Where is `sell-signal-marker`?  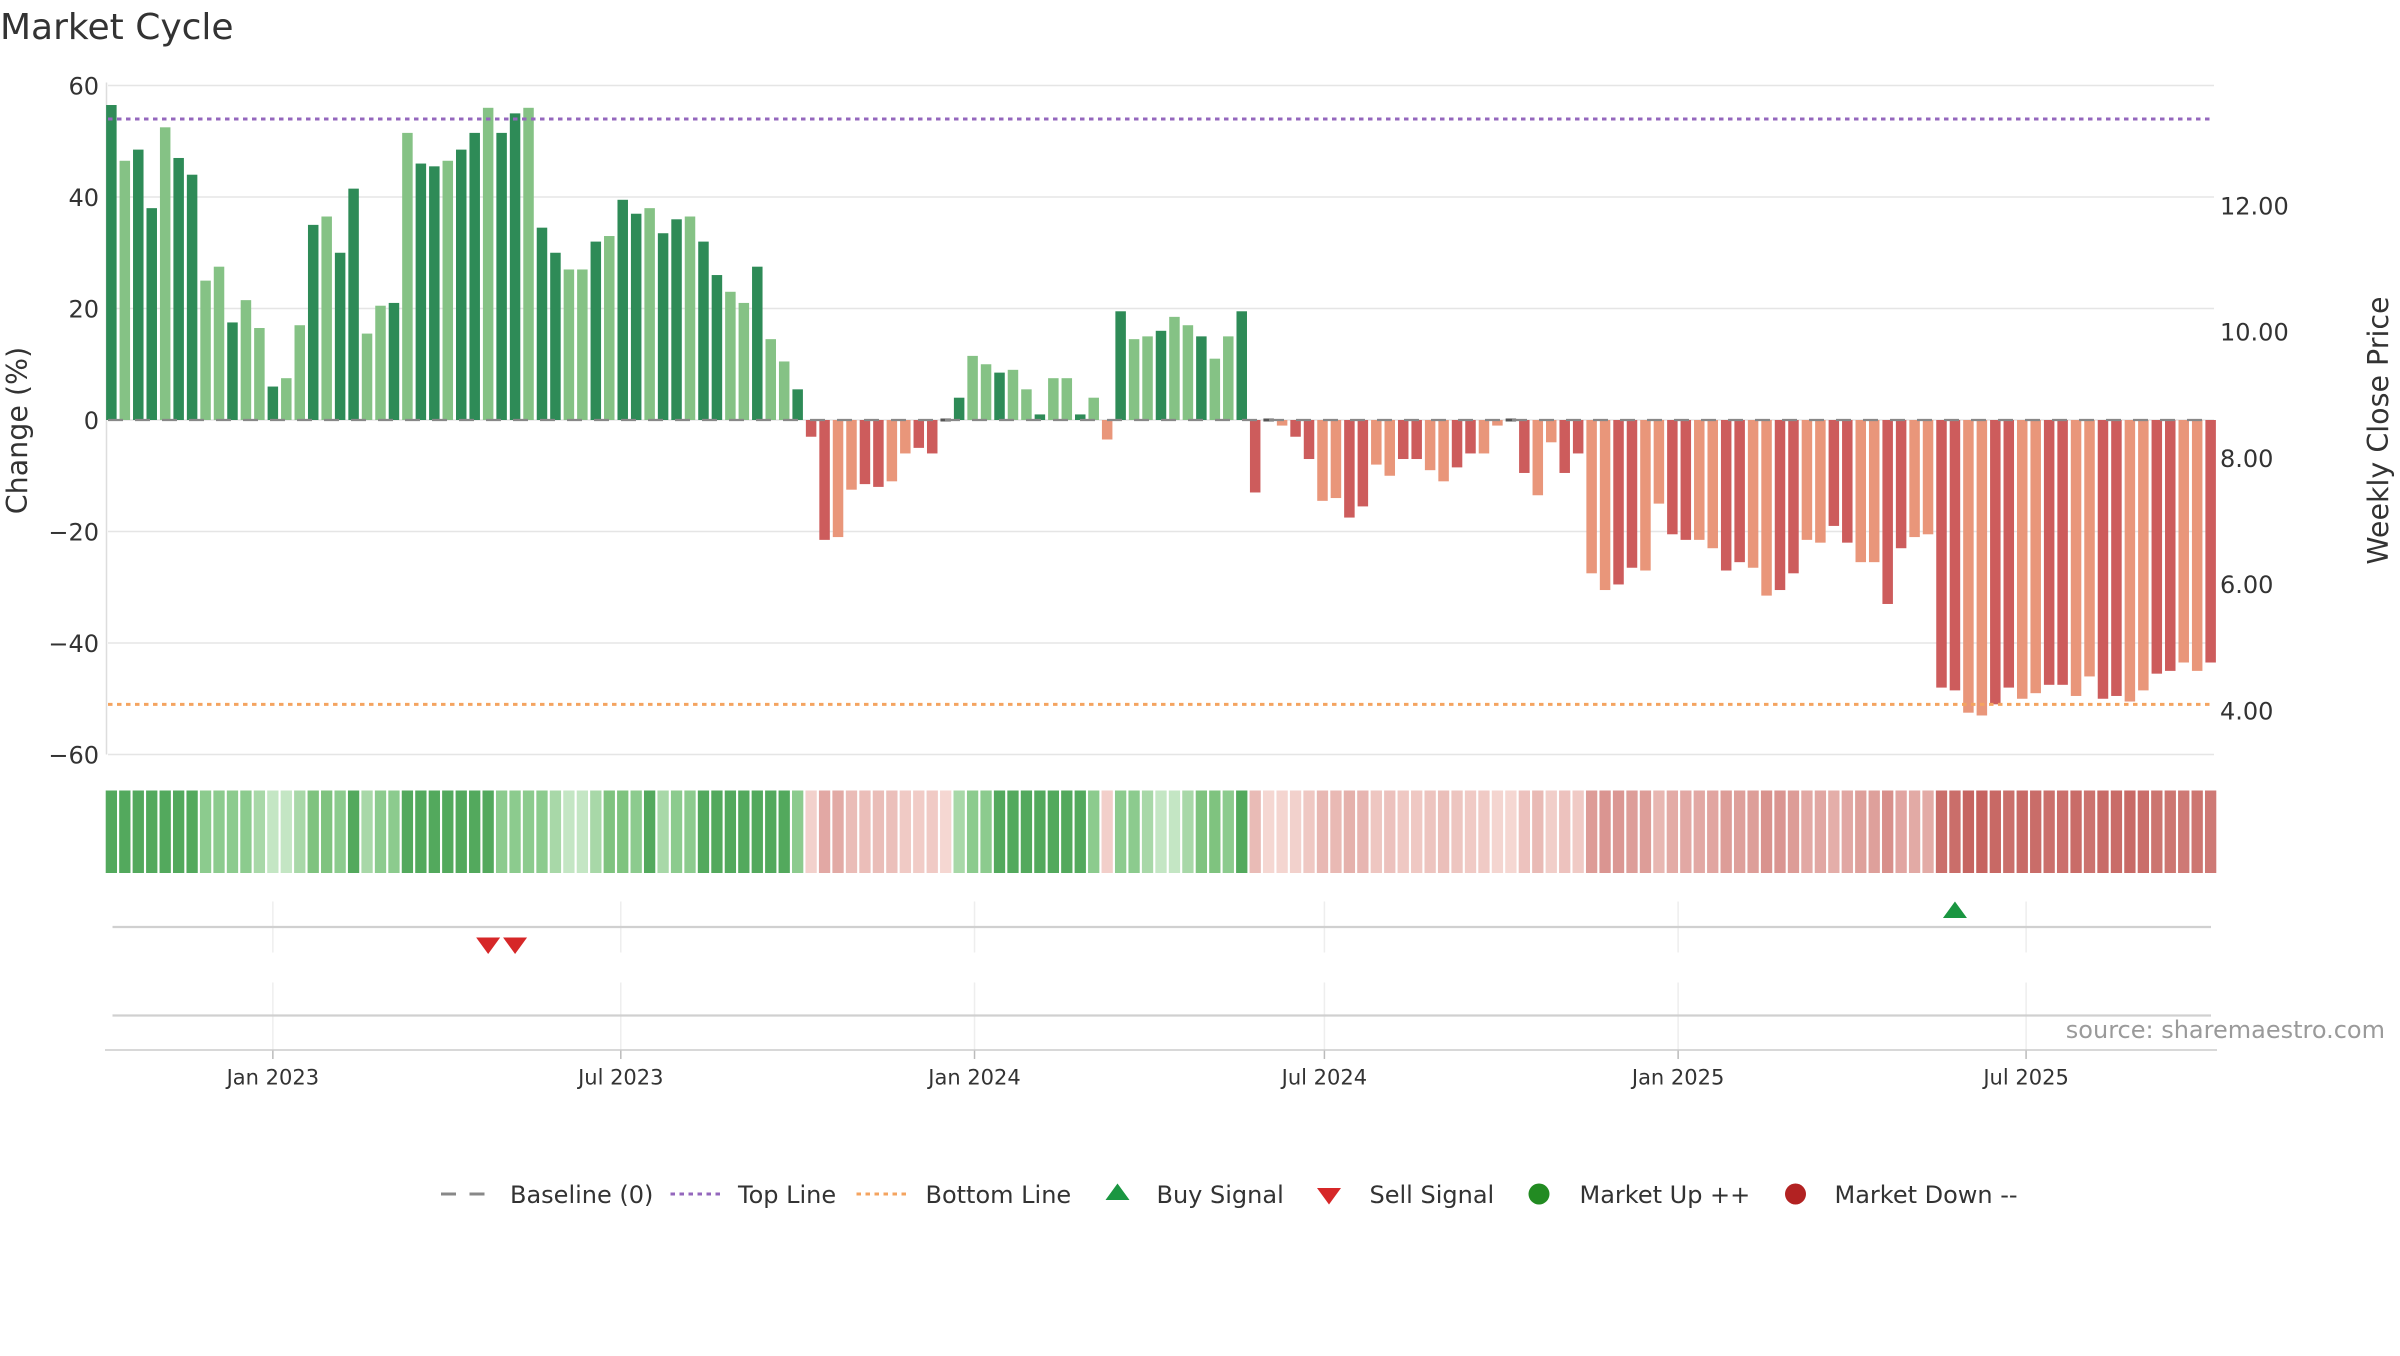 sell-signal-marker is located at coordinates (515, 945).